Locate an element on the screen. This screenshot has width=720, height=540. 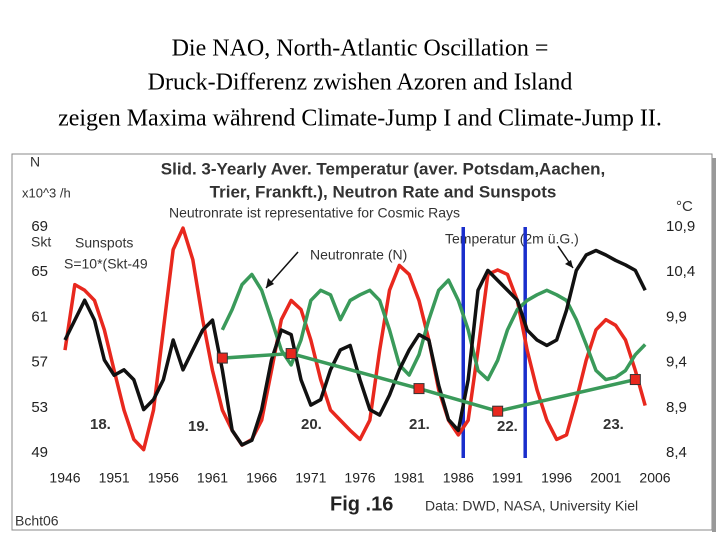
series-annotation: Neutronrate (N) is located at coordinates (358, 255).